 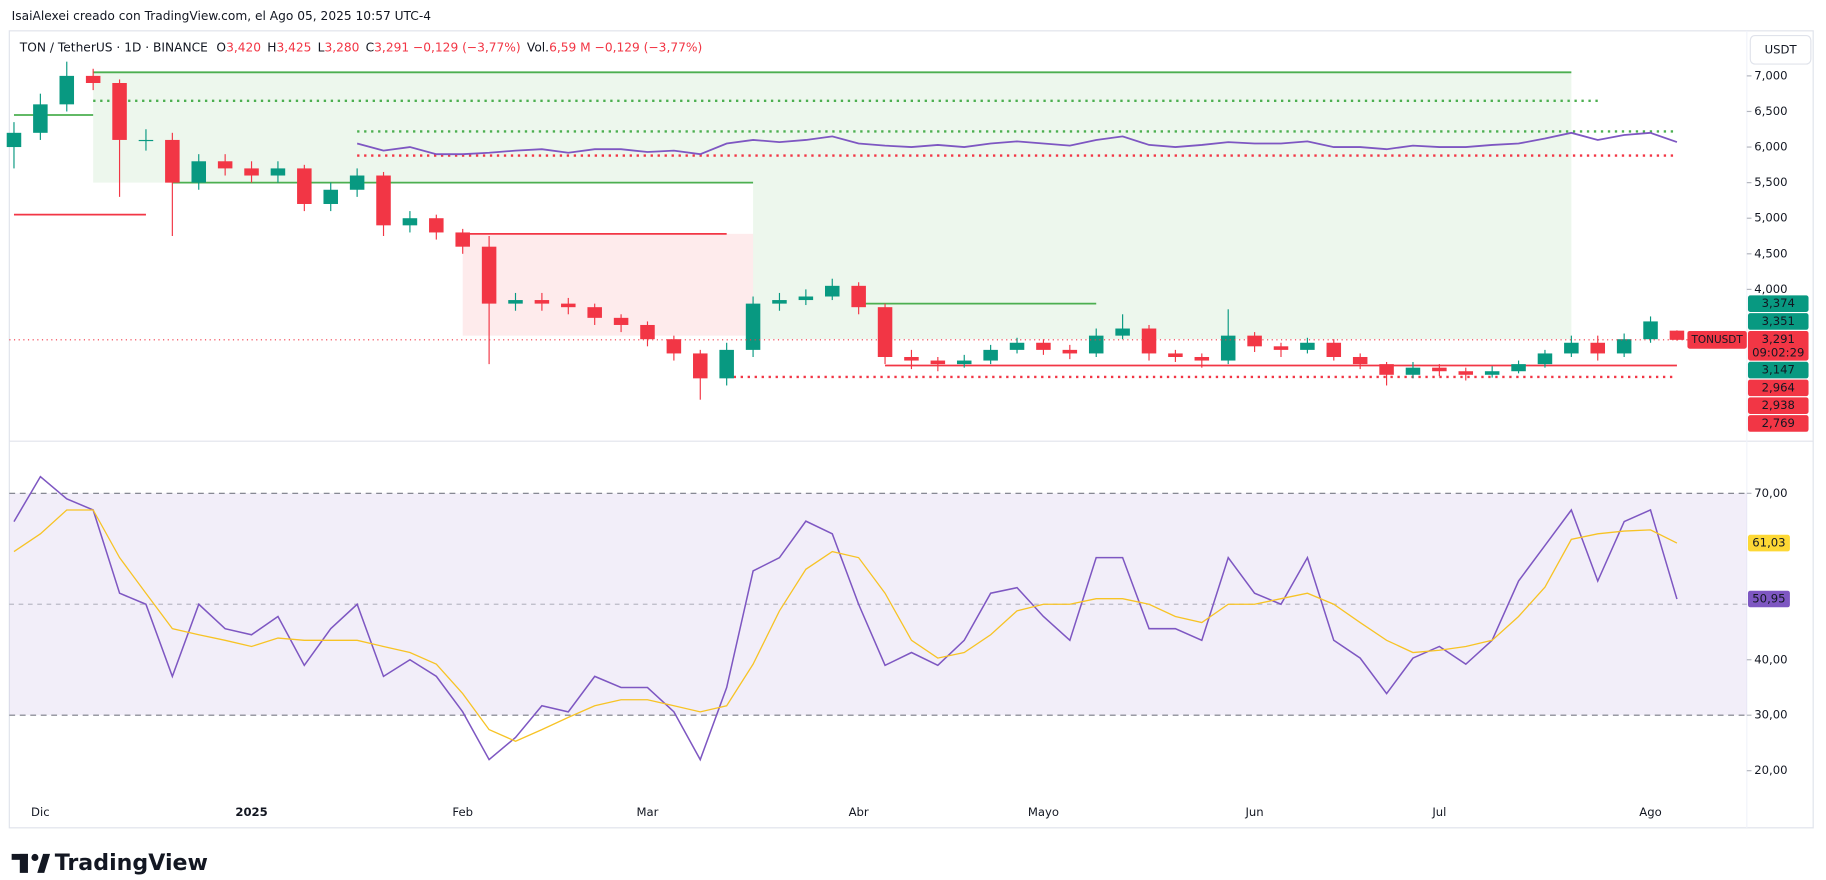 I want to click on price-marker-label: 3,351, so click(x=1778, y=321).